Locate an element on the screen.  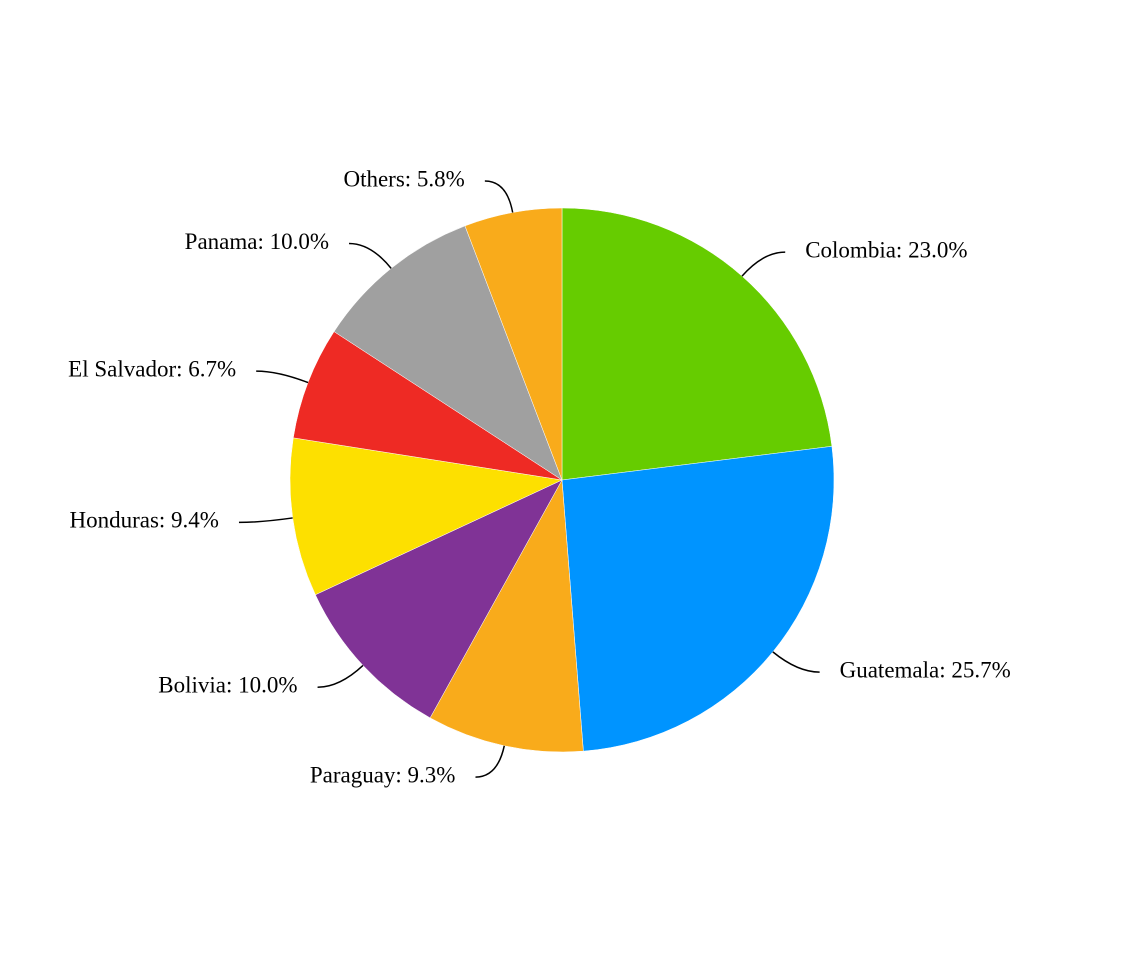
slice-label: Guatemala: 25.7% is located at coordinates (925, 669).